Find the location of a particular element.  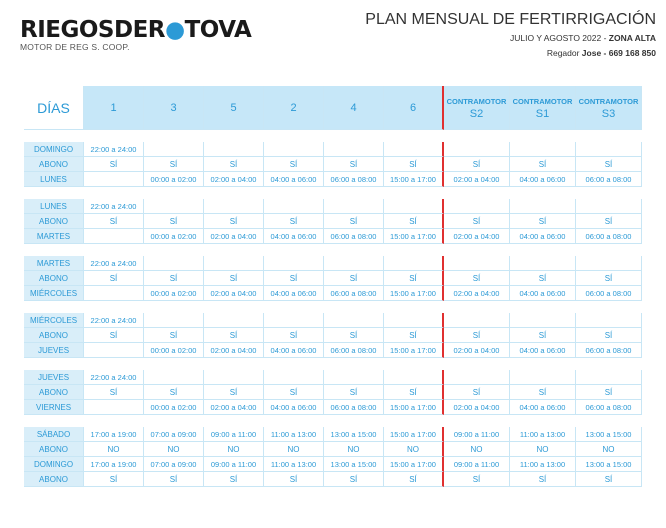

contramotor-code: S3 is located at coordinates (608, 113).